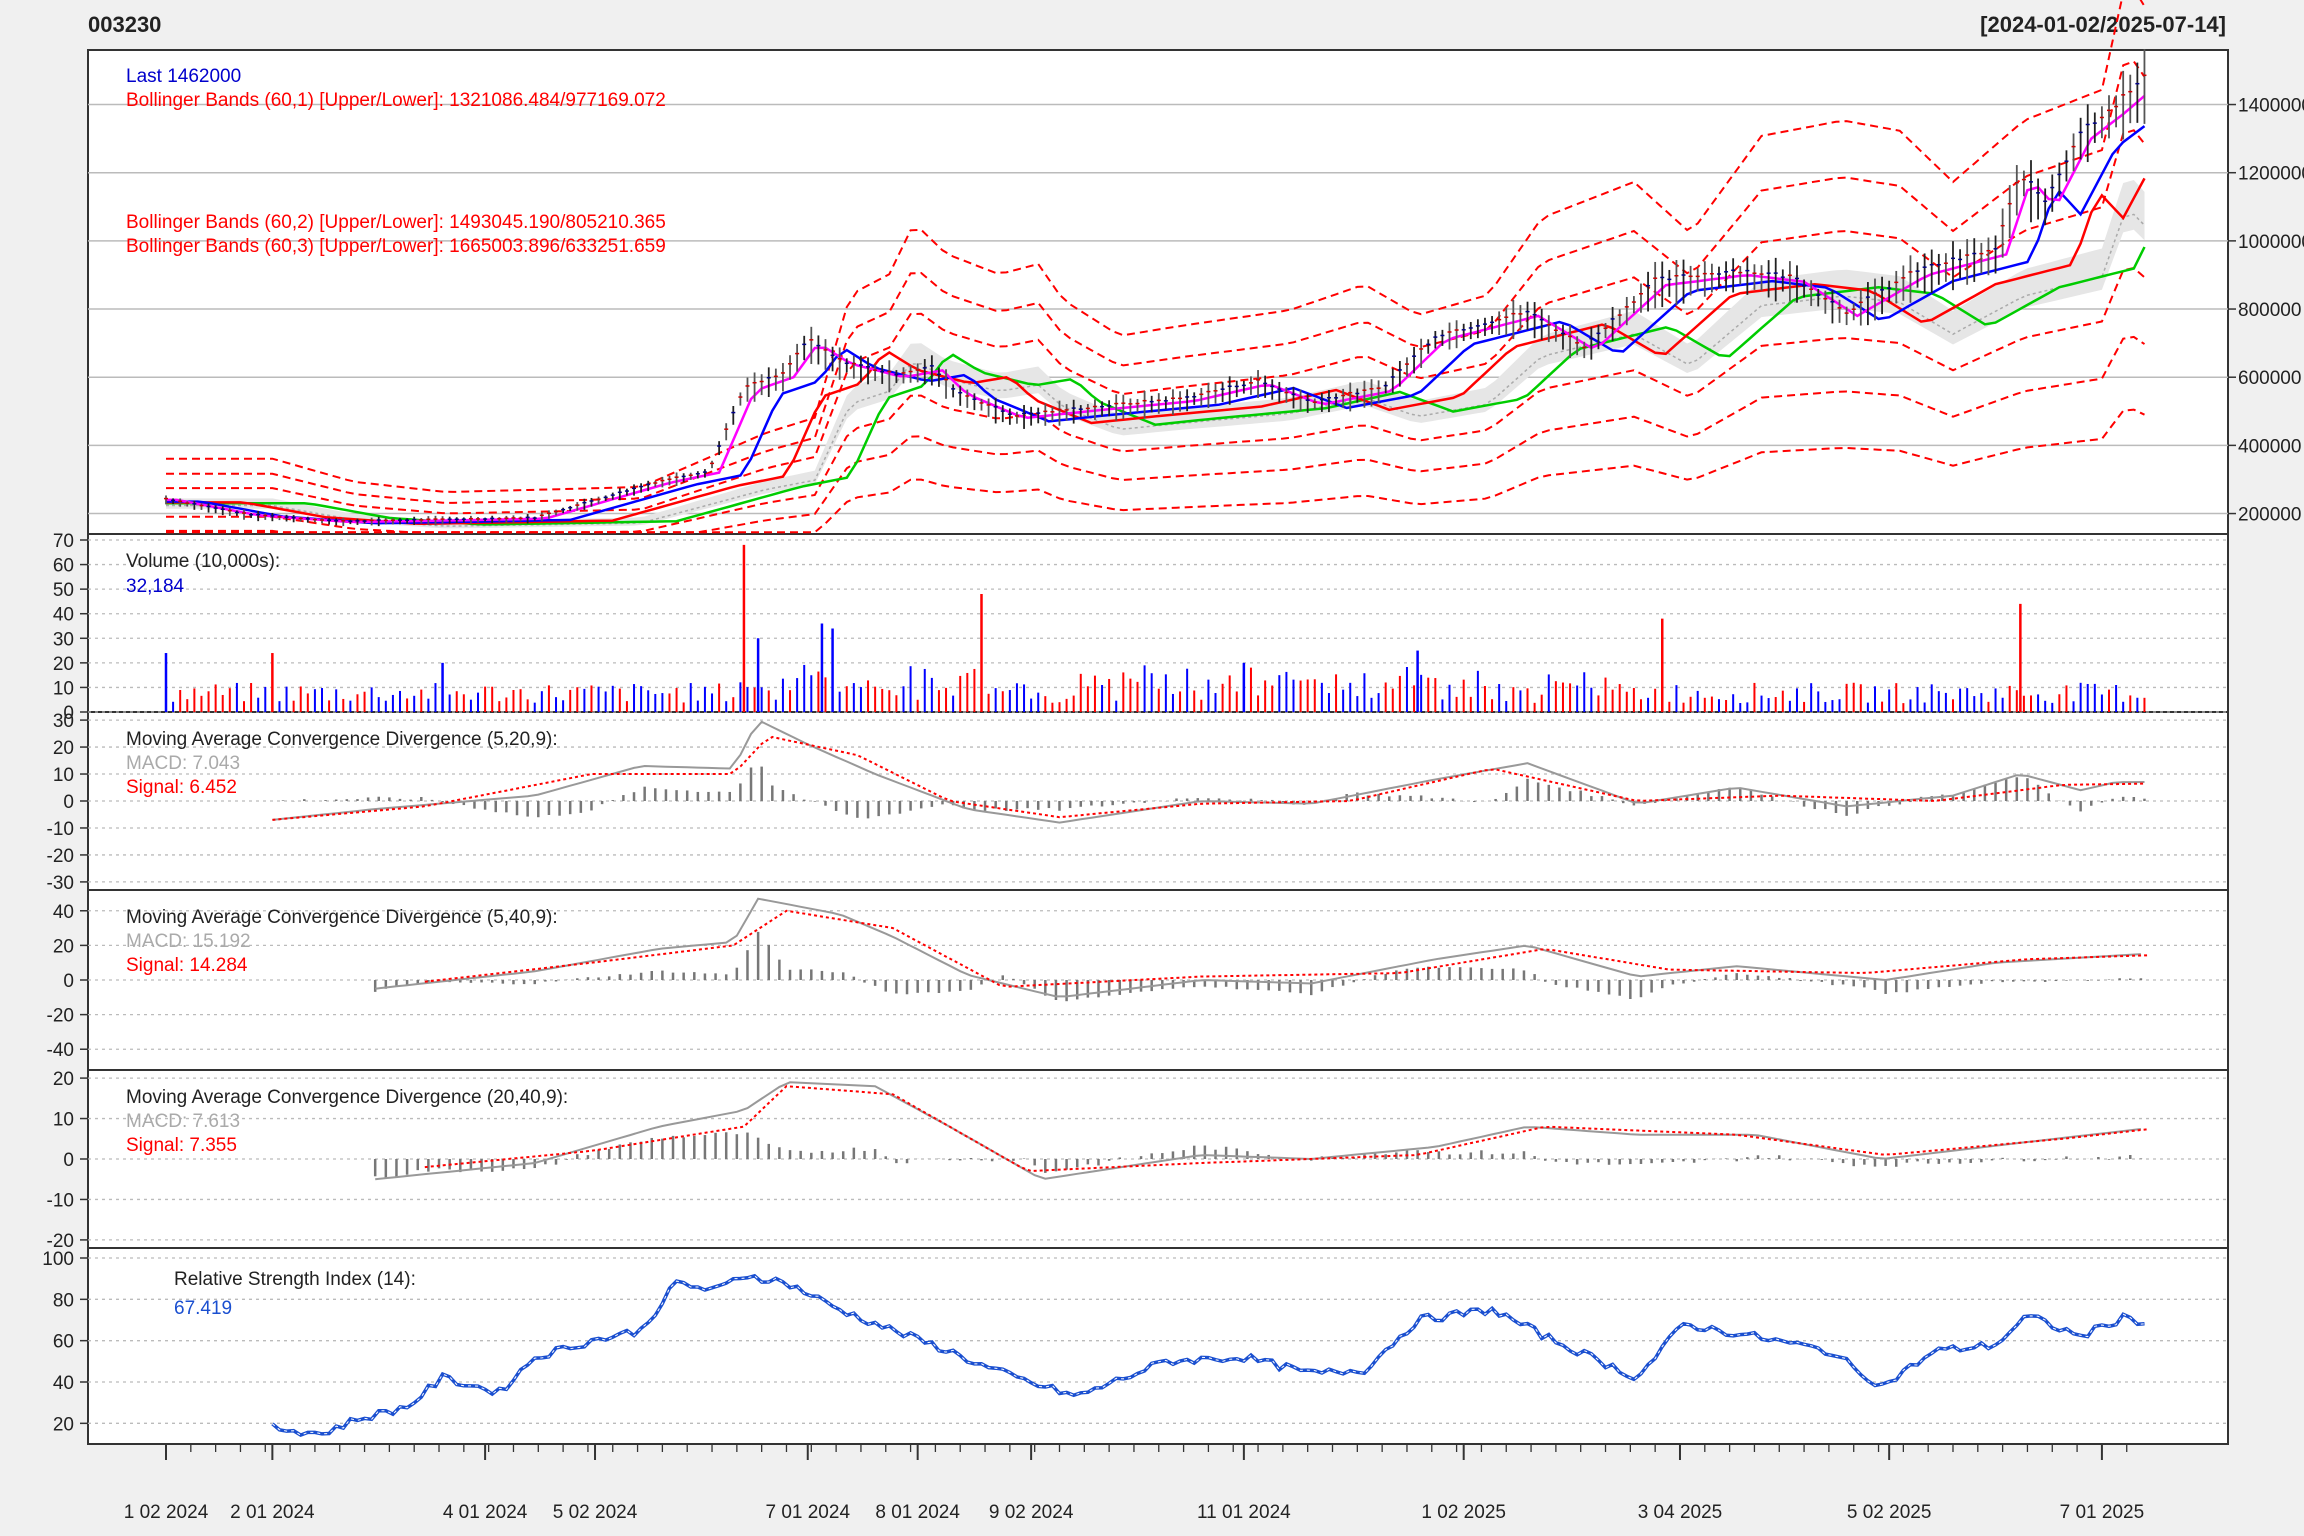  What do you see at coordinates (63, 688) in the screenshot?
I see `volume-tick-label: 10` at bounding box center [63, 688].